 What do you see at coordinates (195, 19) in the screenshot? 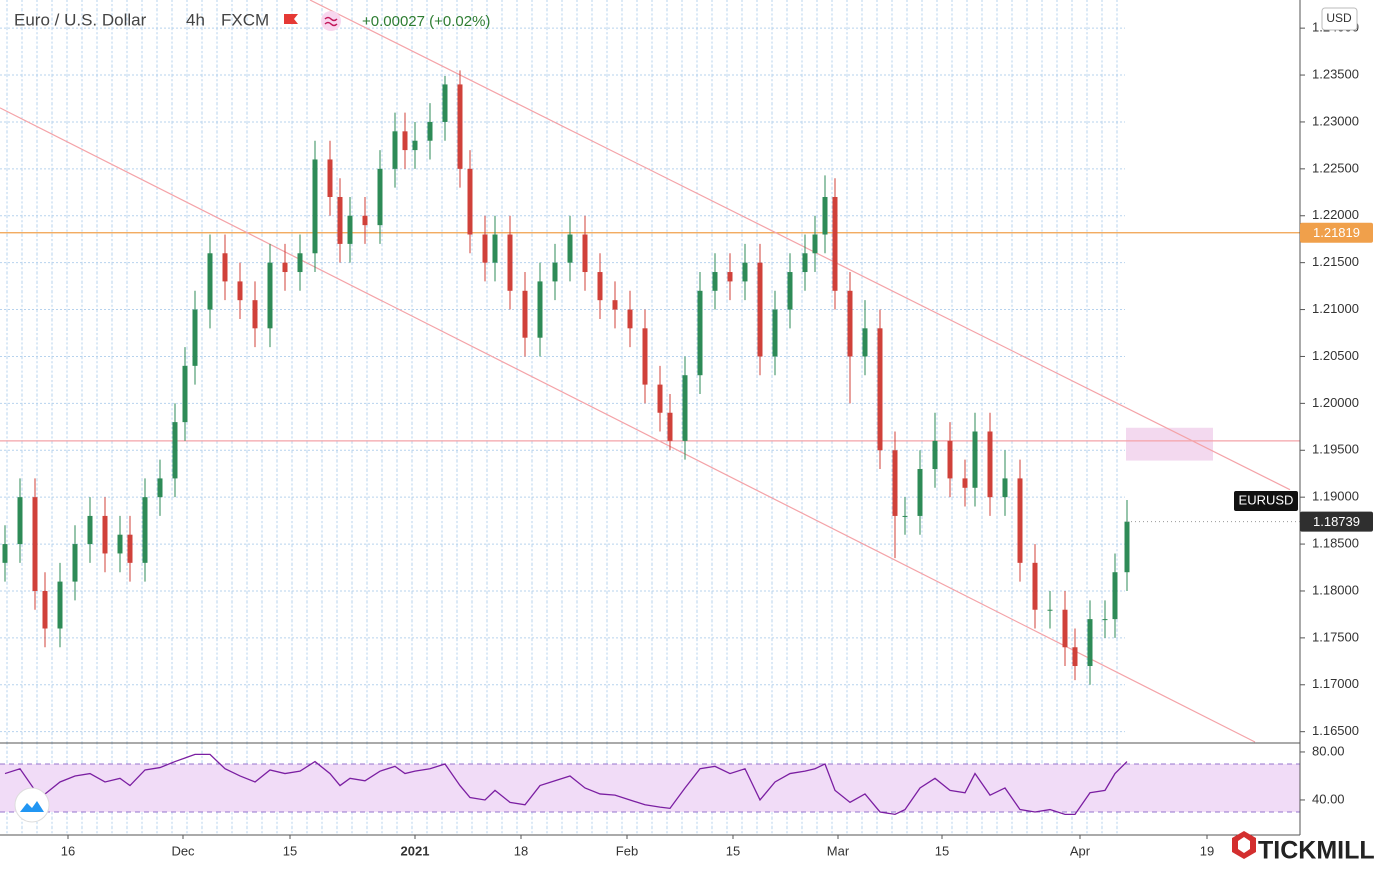
I see `interval: 4h` at bounding box center [195, 19].